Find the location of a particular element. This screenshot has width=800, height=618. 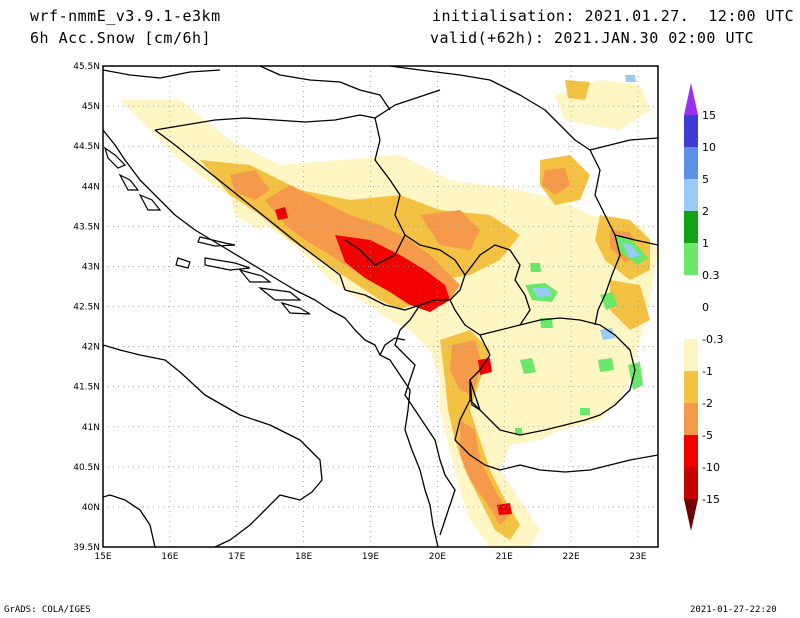

latitude-label: 40N is located at coordinates (91, 508).